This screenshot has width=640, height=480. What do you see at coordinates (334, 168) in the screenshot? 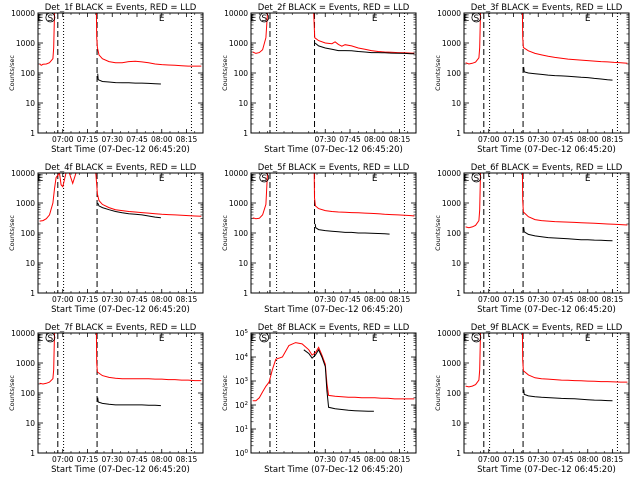
I see `chart-title: Det_5f BLACK = Events, RED = LLD` at bounding box center [334, 168].